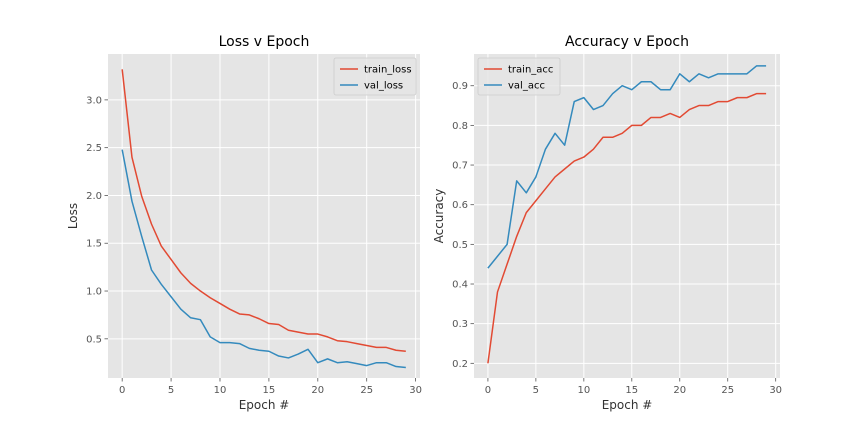 The height and width of the screenshot is (432, 864). What do you see at coordinates (94, 196) in the screenshot?
I see `loss-y-tick-label: 2.0` at bounding box center [94, 196].